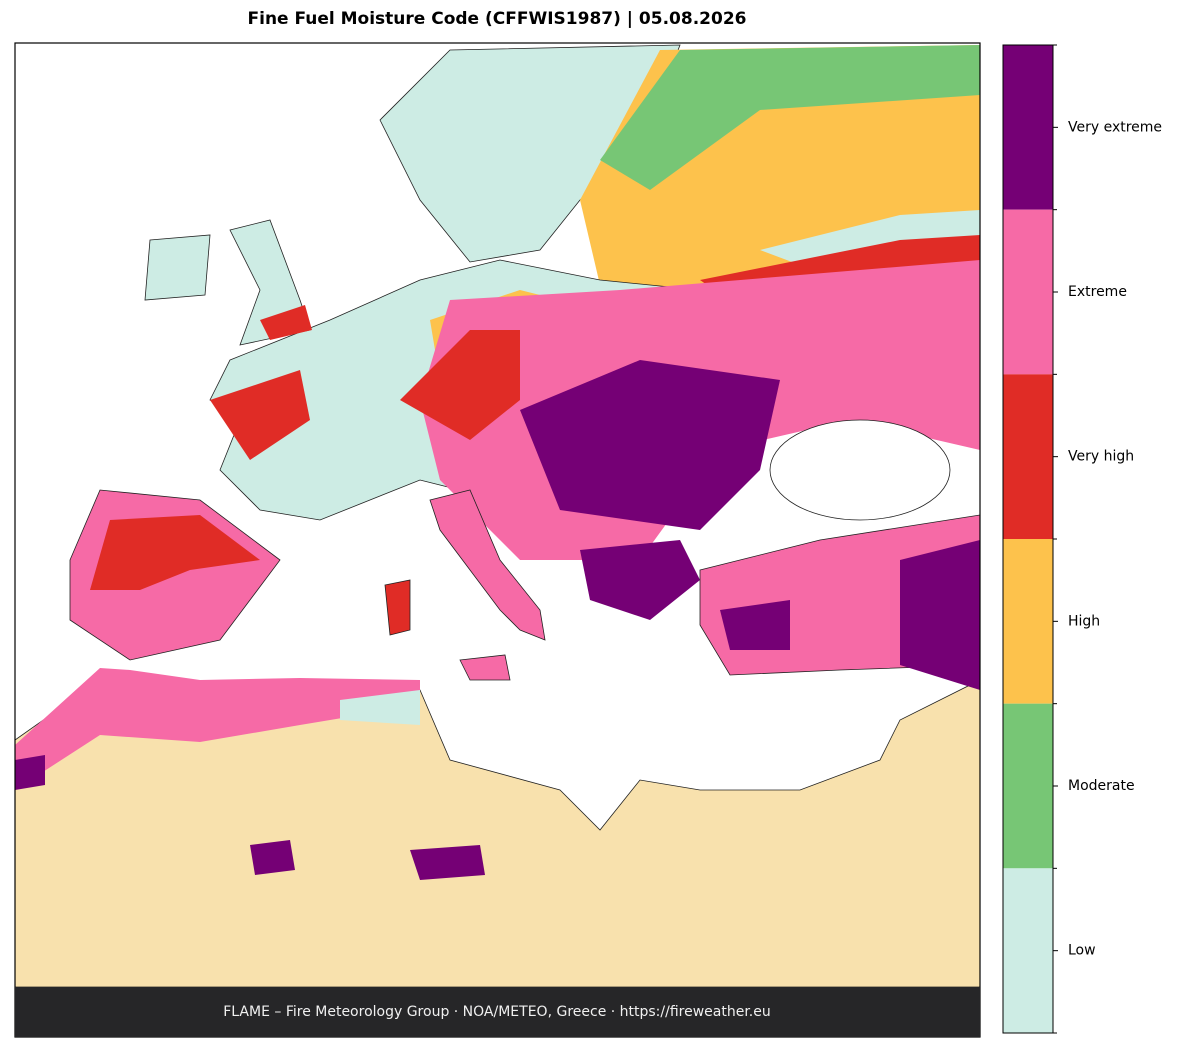 Image resolution: width=1194 pixels, height=1052 pixels. I want to click on france-west, so click(260, 415).